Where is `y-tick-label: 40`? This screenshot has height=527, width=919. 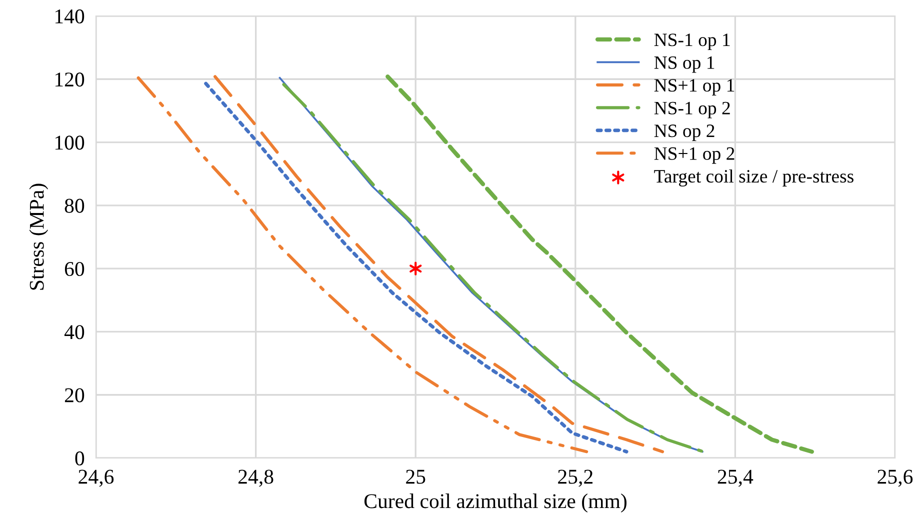 y-tick-label: 40 is located at coordinates (74, 332).